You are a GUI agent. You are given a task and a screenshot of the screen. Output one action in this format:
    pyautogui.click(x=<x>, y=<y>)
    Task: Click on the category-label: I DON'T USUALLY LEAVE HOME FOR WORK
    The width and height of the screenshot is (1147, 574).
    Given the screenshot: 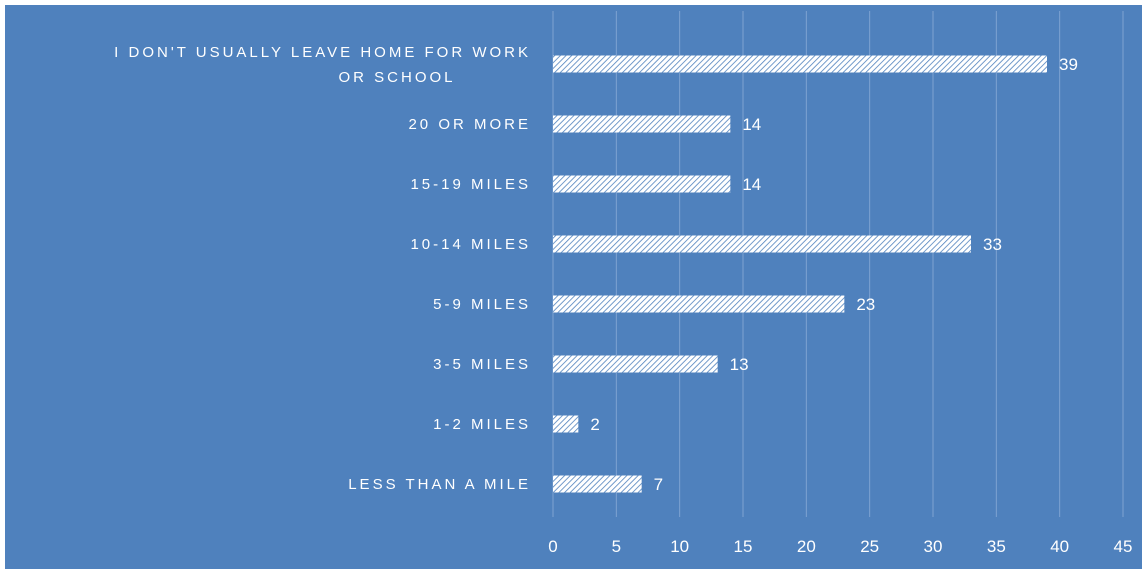 What is the action you would take?
    pyautogui.click(x=322, y=52)
    